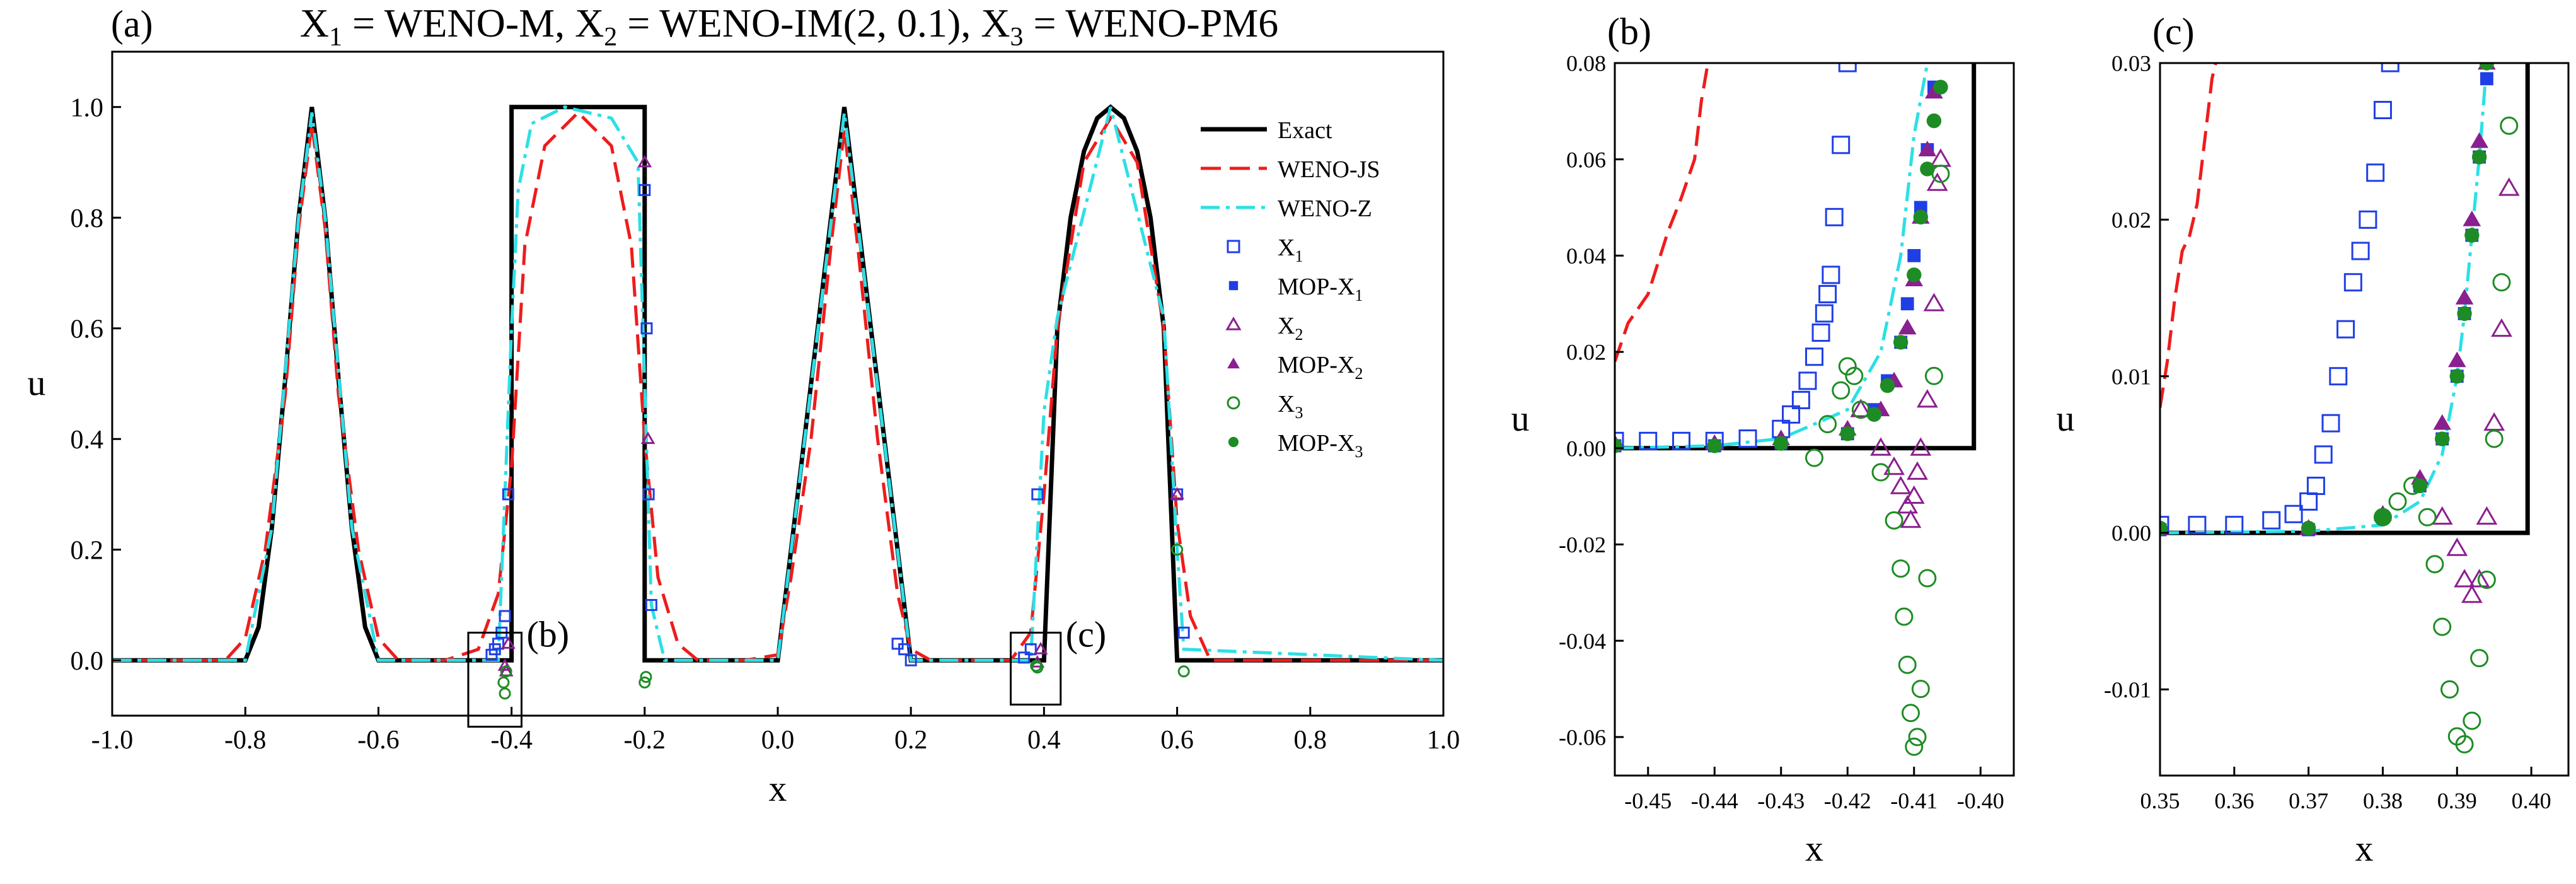  Describe the element at coordinates (844, 622) in the screenshot. I see `series-x3` at that location.